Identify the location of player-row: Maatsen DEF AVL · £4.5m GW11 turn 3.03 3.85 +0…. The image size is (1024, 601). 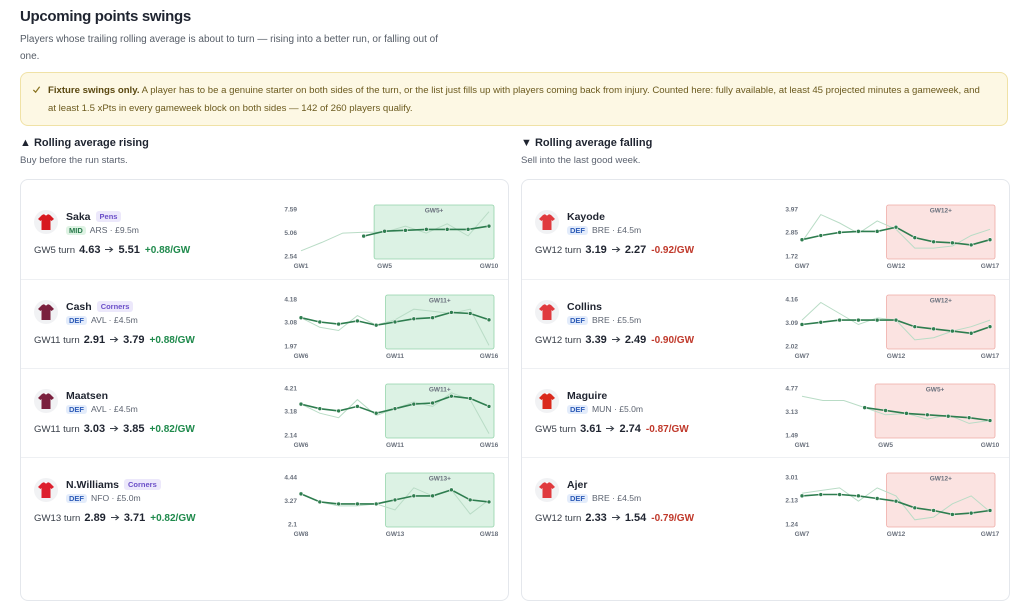
(264, 413).